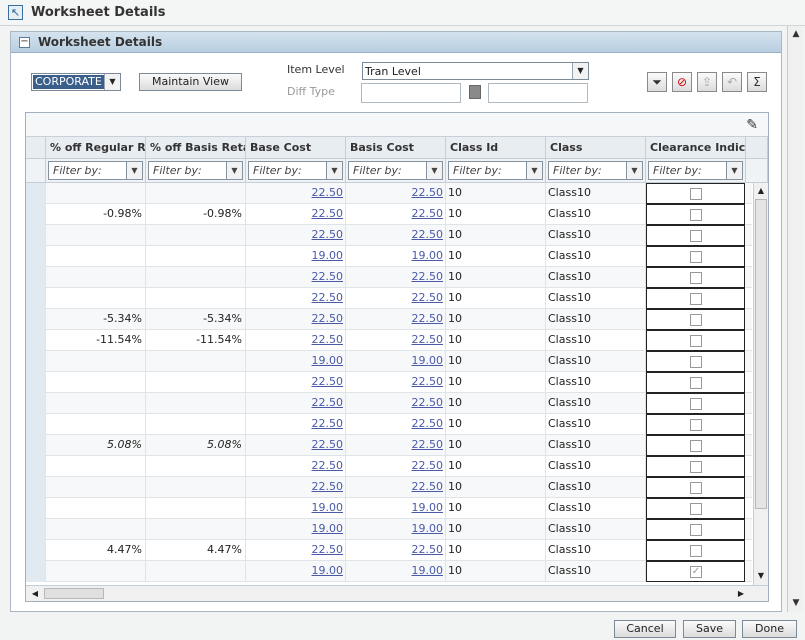 The height and width of the screenshot is (640, 805). What do you see at coordinates (769, 629) in the screenshot?
I see `done-button: Done` at bounding box center [769, 629].